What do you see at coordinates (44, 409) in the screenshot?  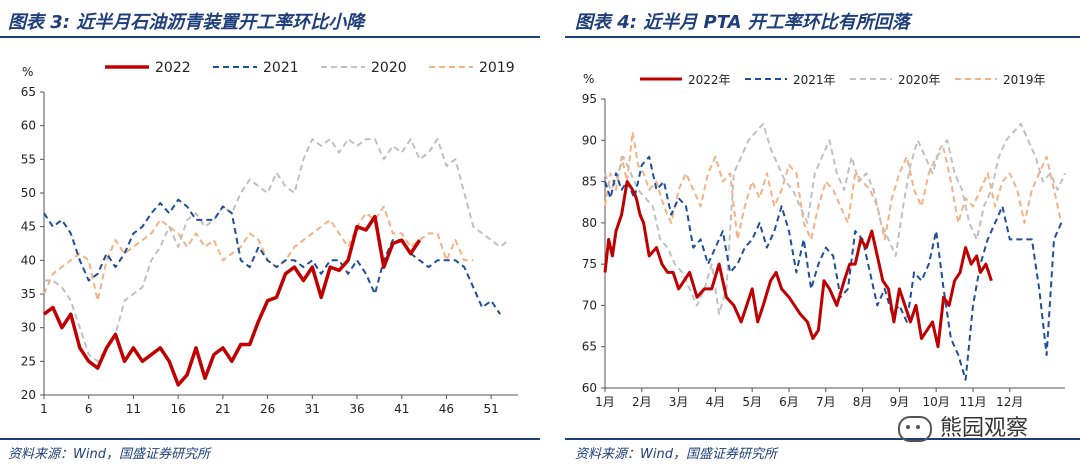 I see `x-tick-label: 1` at bounding box center [44, 409].